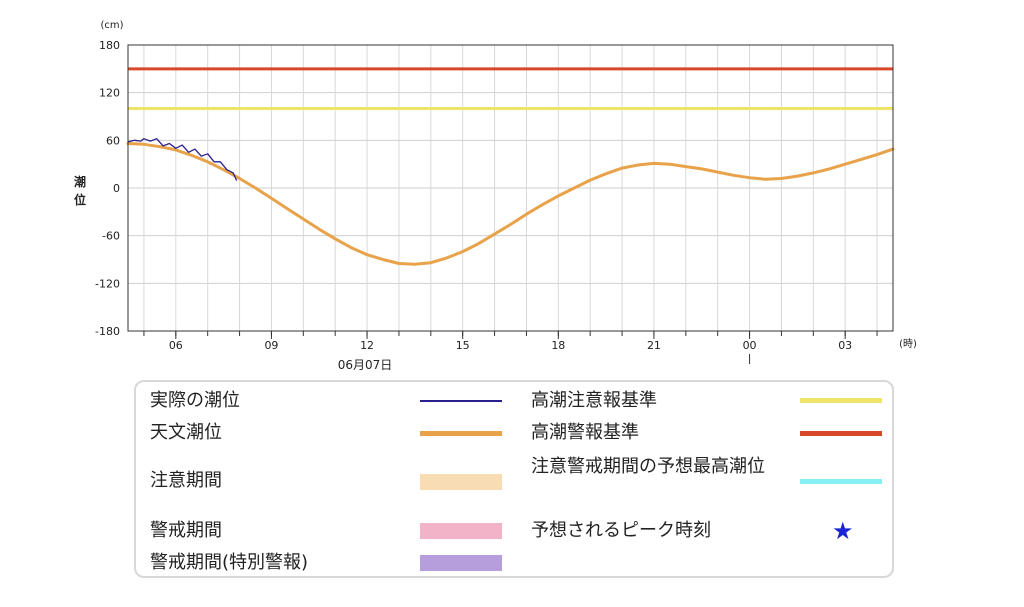 This screenshot has height=607, width=1024. What do you see at coordinates (186, 480) in the screenshot?
I see `legend-label-caution-period: 注意期間` at bounding box center [186, 480].